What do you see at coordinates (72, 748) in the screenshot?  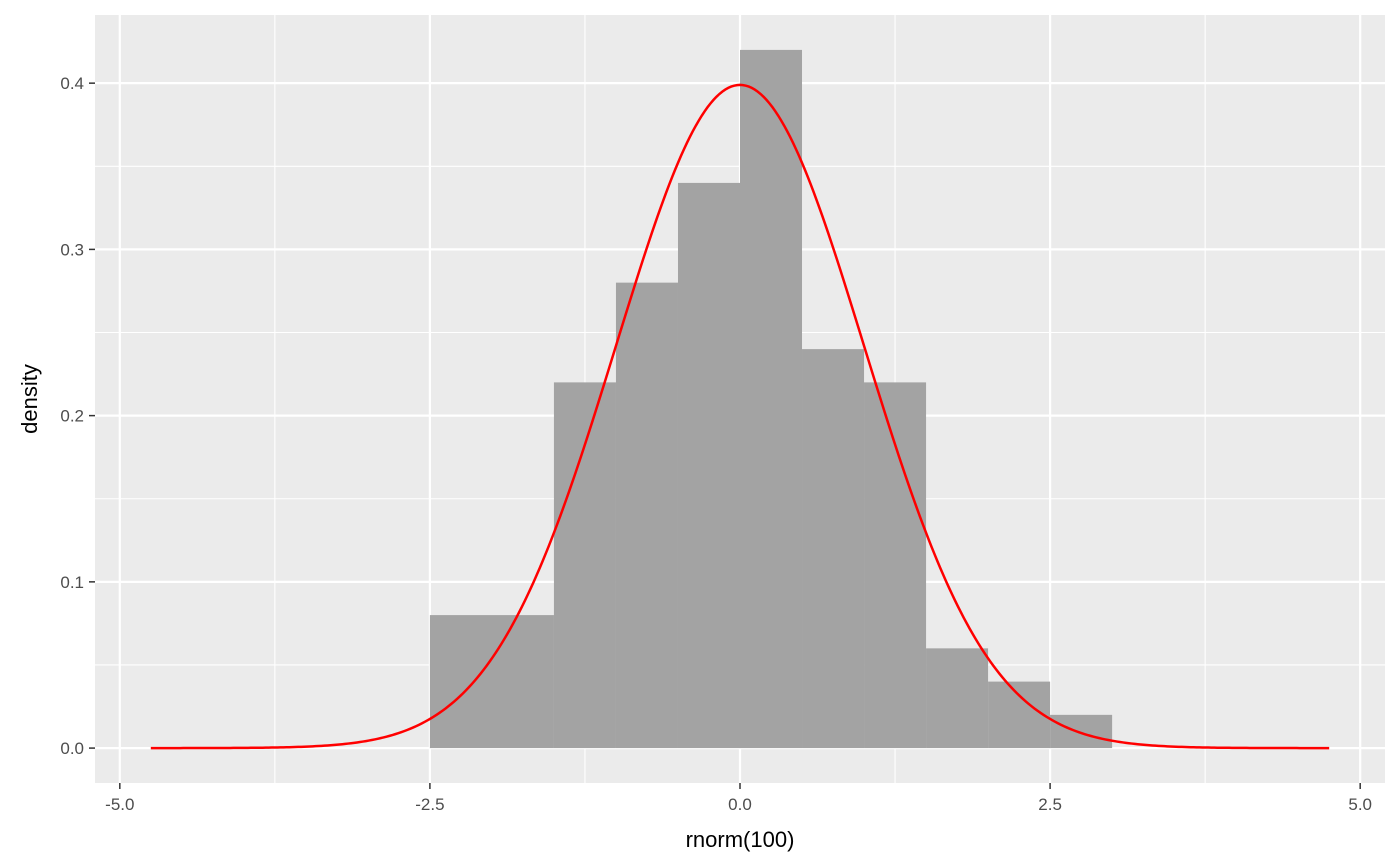 I see `y-tick-label: 0.0` at bounding box center [72, 748].